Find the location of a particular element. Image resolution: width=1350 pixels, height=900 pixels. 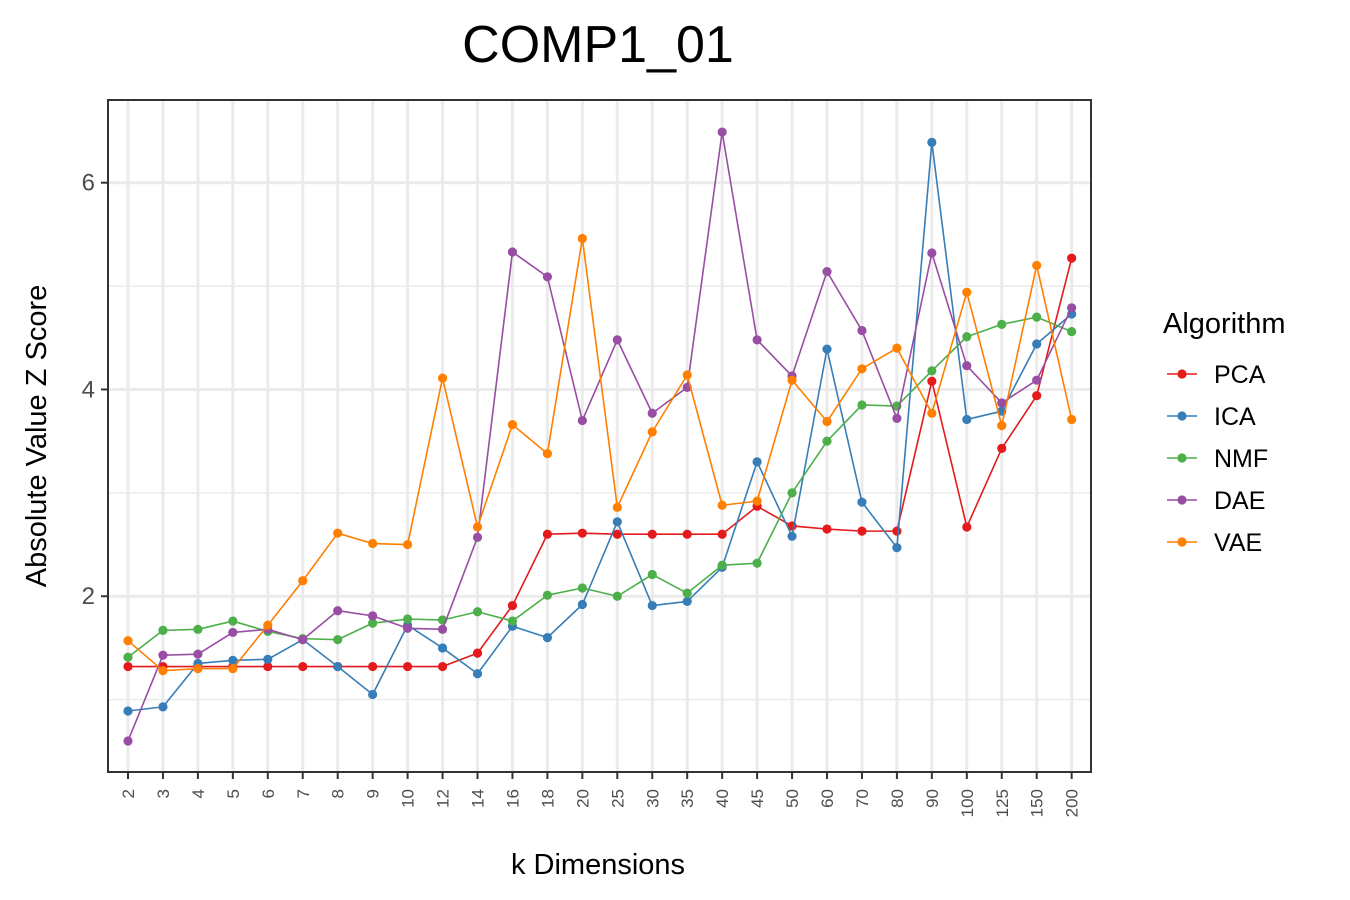

x-tick-label: 8 is located at coordinates (338, 793).